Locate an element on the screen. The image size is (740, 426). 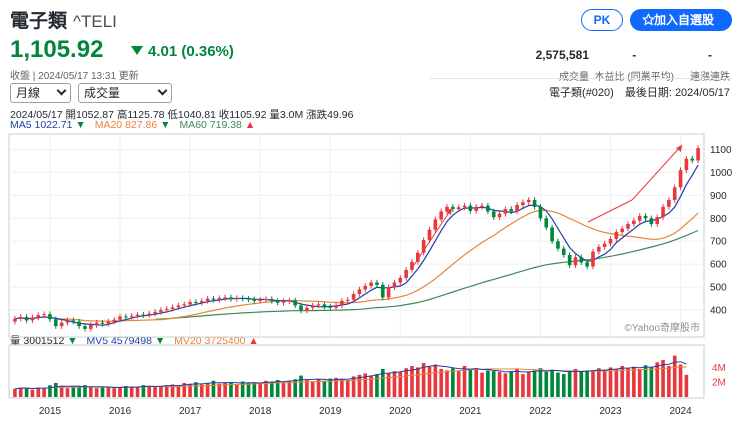
stat-value: - is located at coordinates (634, 55).